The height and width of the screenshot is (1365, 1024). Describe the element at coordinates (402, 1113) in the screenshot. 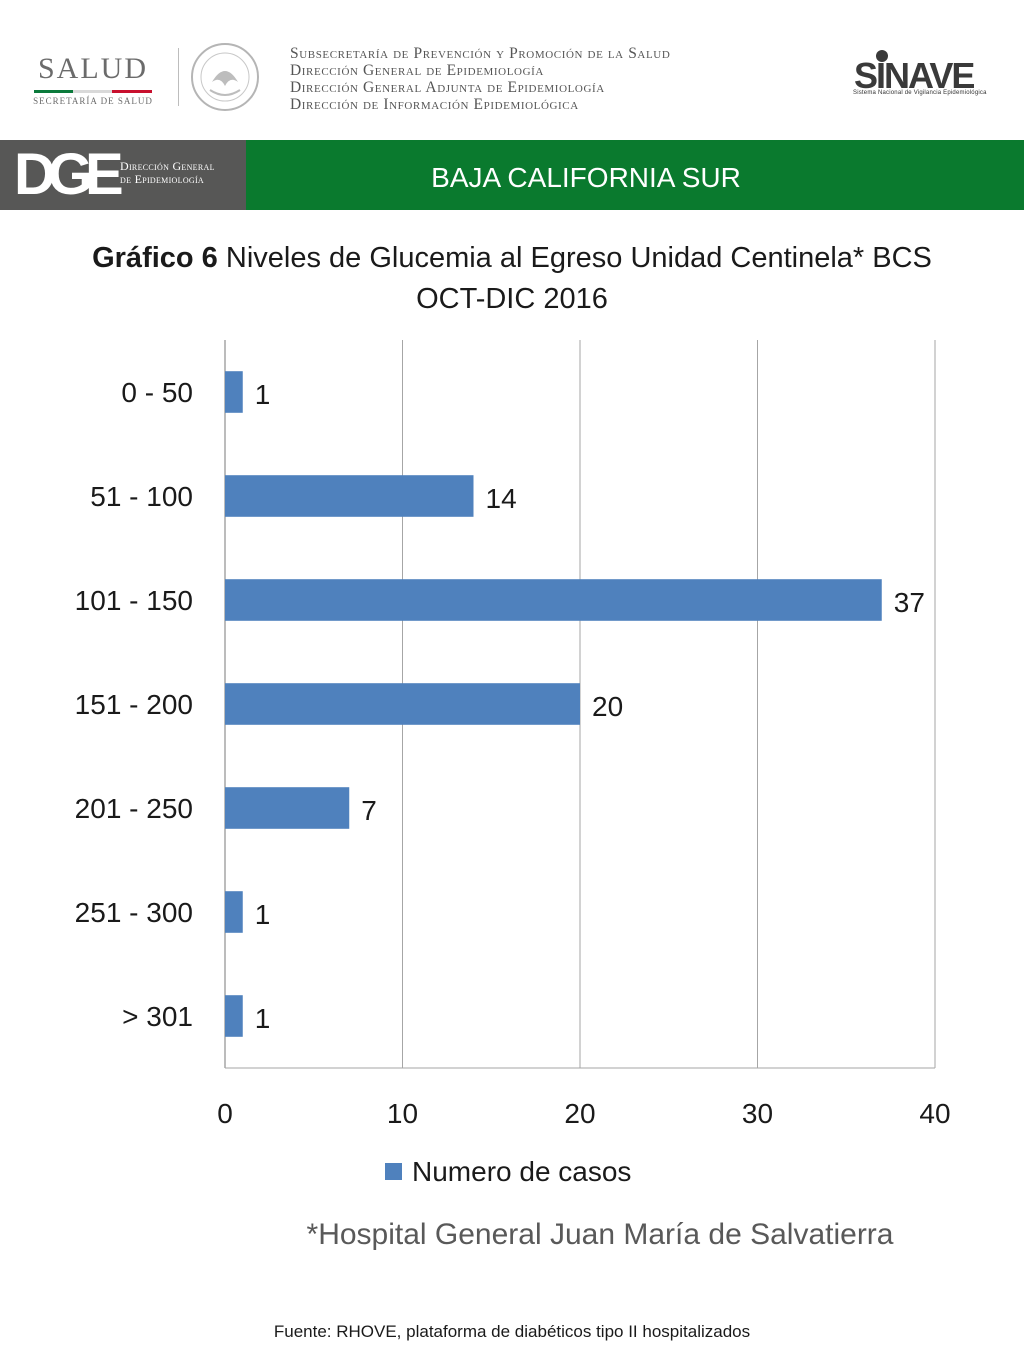

I see `x-tick-label: 10` at that location.